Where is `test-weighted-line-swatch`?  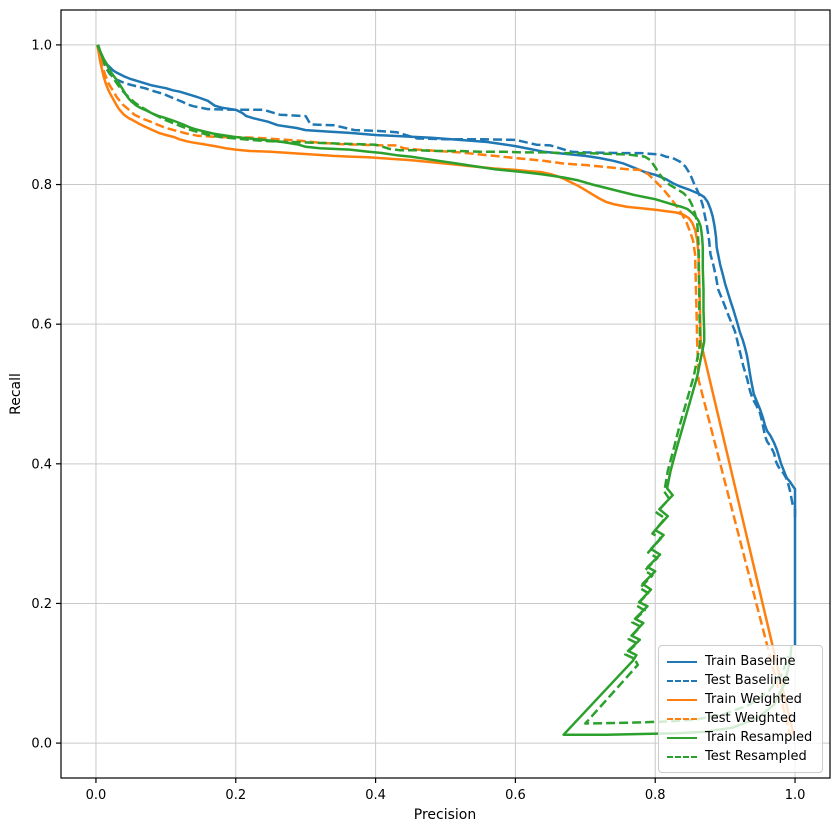
test-weighted-line-swatch is located at coordinates (682, 718).